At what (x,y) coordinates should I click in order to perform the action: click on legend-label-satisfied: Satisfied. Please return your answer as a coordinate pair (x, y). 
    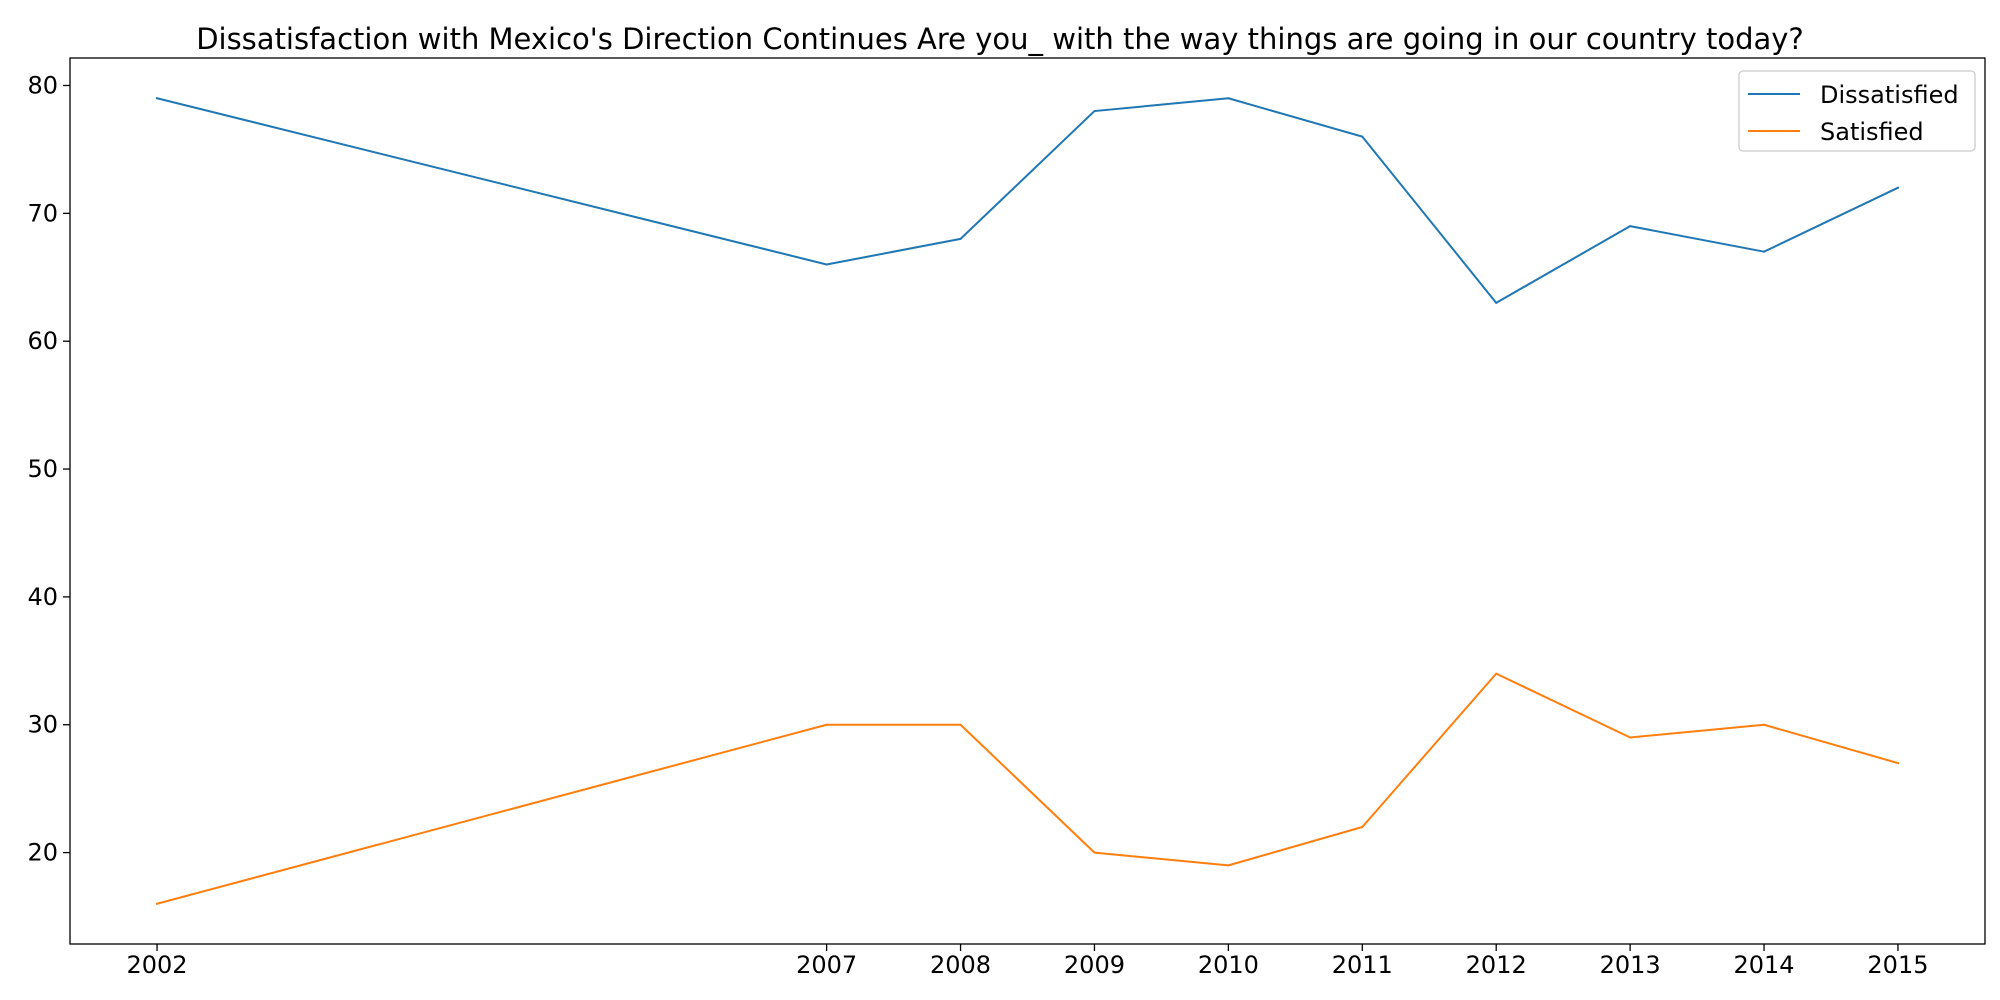
    Looking at the image, I should click on (1872, 132).